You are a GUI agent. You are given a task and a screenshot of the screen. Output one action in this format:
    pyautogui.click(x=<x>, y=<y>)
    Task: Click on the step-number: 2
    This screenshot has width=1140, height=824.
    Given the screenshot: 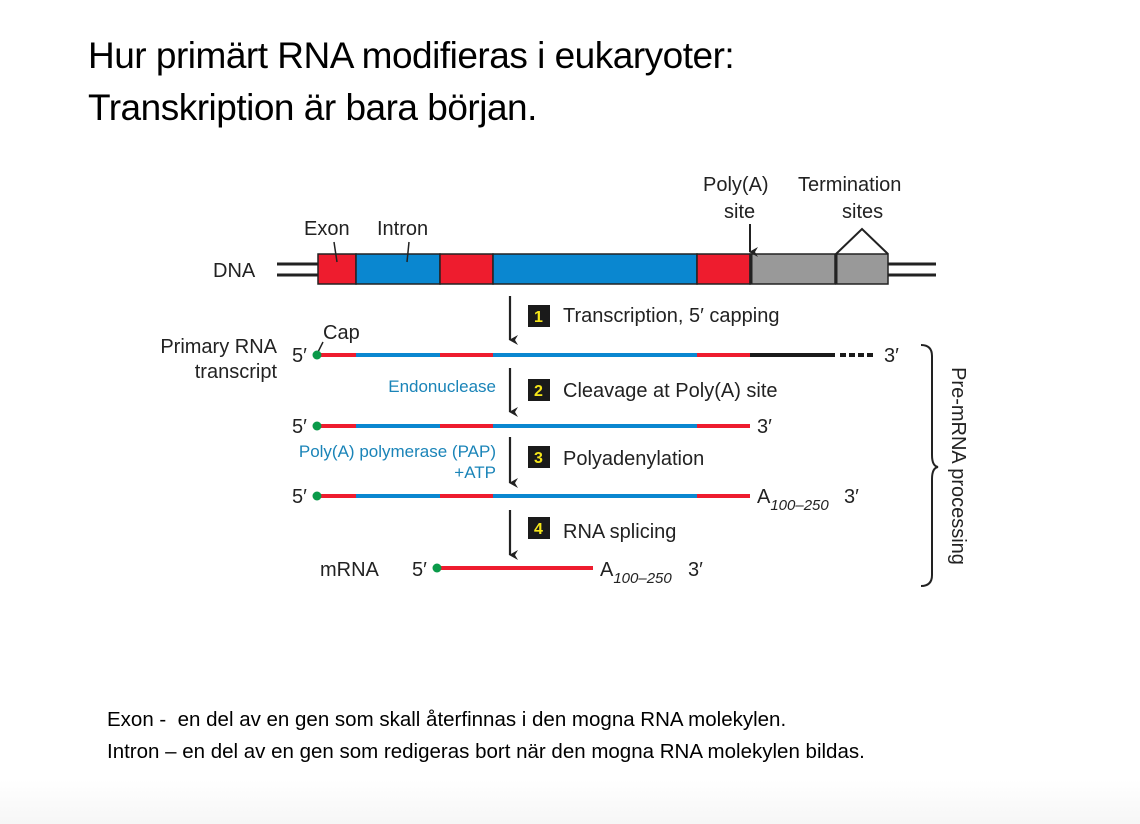 What is the action you would take?
    pyautogui.click(x=538, y=391)
    